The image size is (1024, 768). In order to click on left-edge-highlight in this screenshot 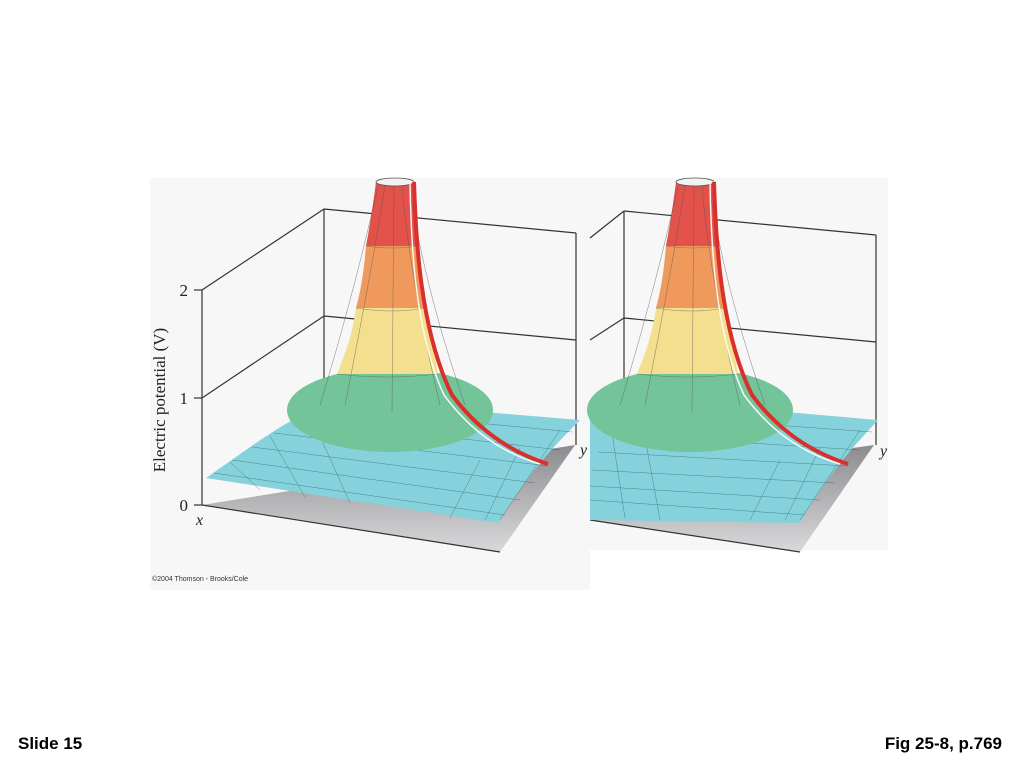, I will do `click(480, 323)`.